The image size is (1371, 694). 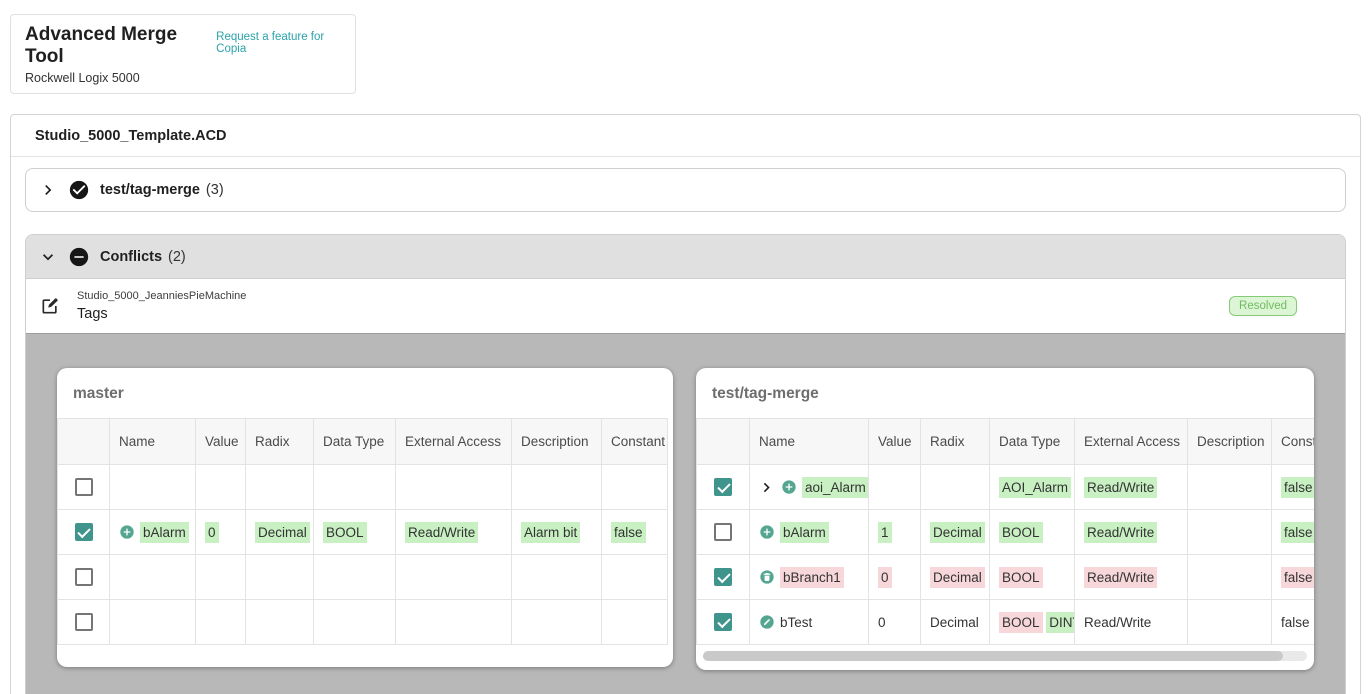 I want to click on cell-description: Alarm bit, so click(x=556, y=532).